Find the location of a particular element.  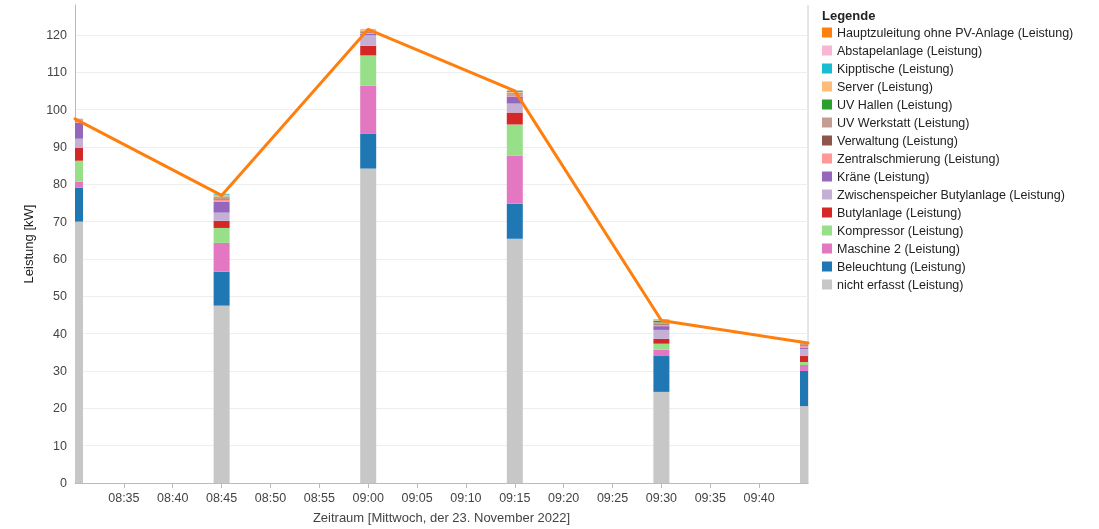

x-axis-title: Zeitraum [Mittwoch, der 23. November 2022] is located at coordinates (441, 517).